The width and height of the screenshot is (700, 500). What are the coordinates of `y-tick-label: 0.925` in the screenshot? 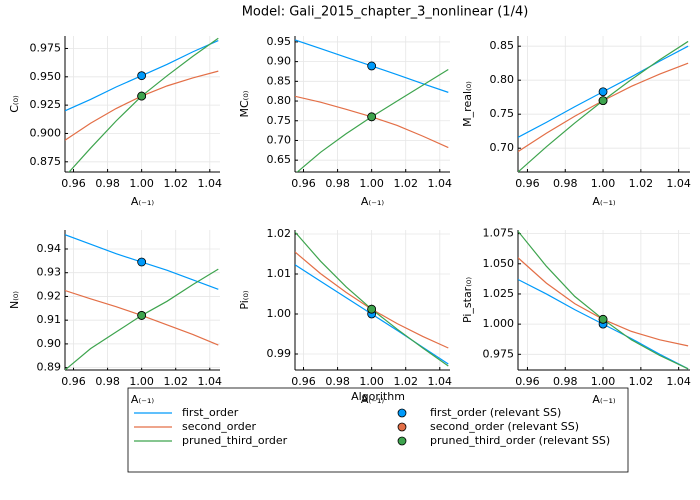 It's located at (46, 104).